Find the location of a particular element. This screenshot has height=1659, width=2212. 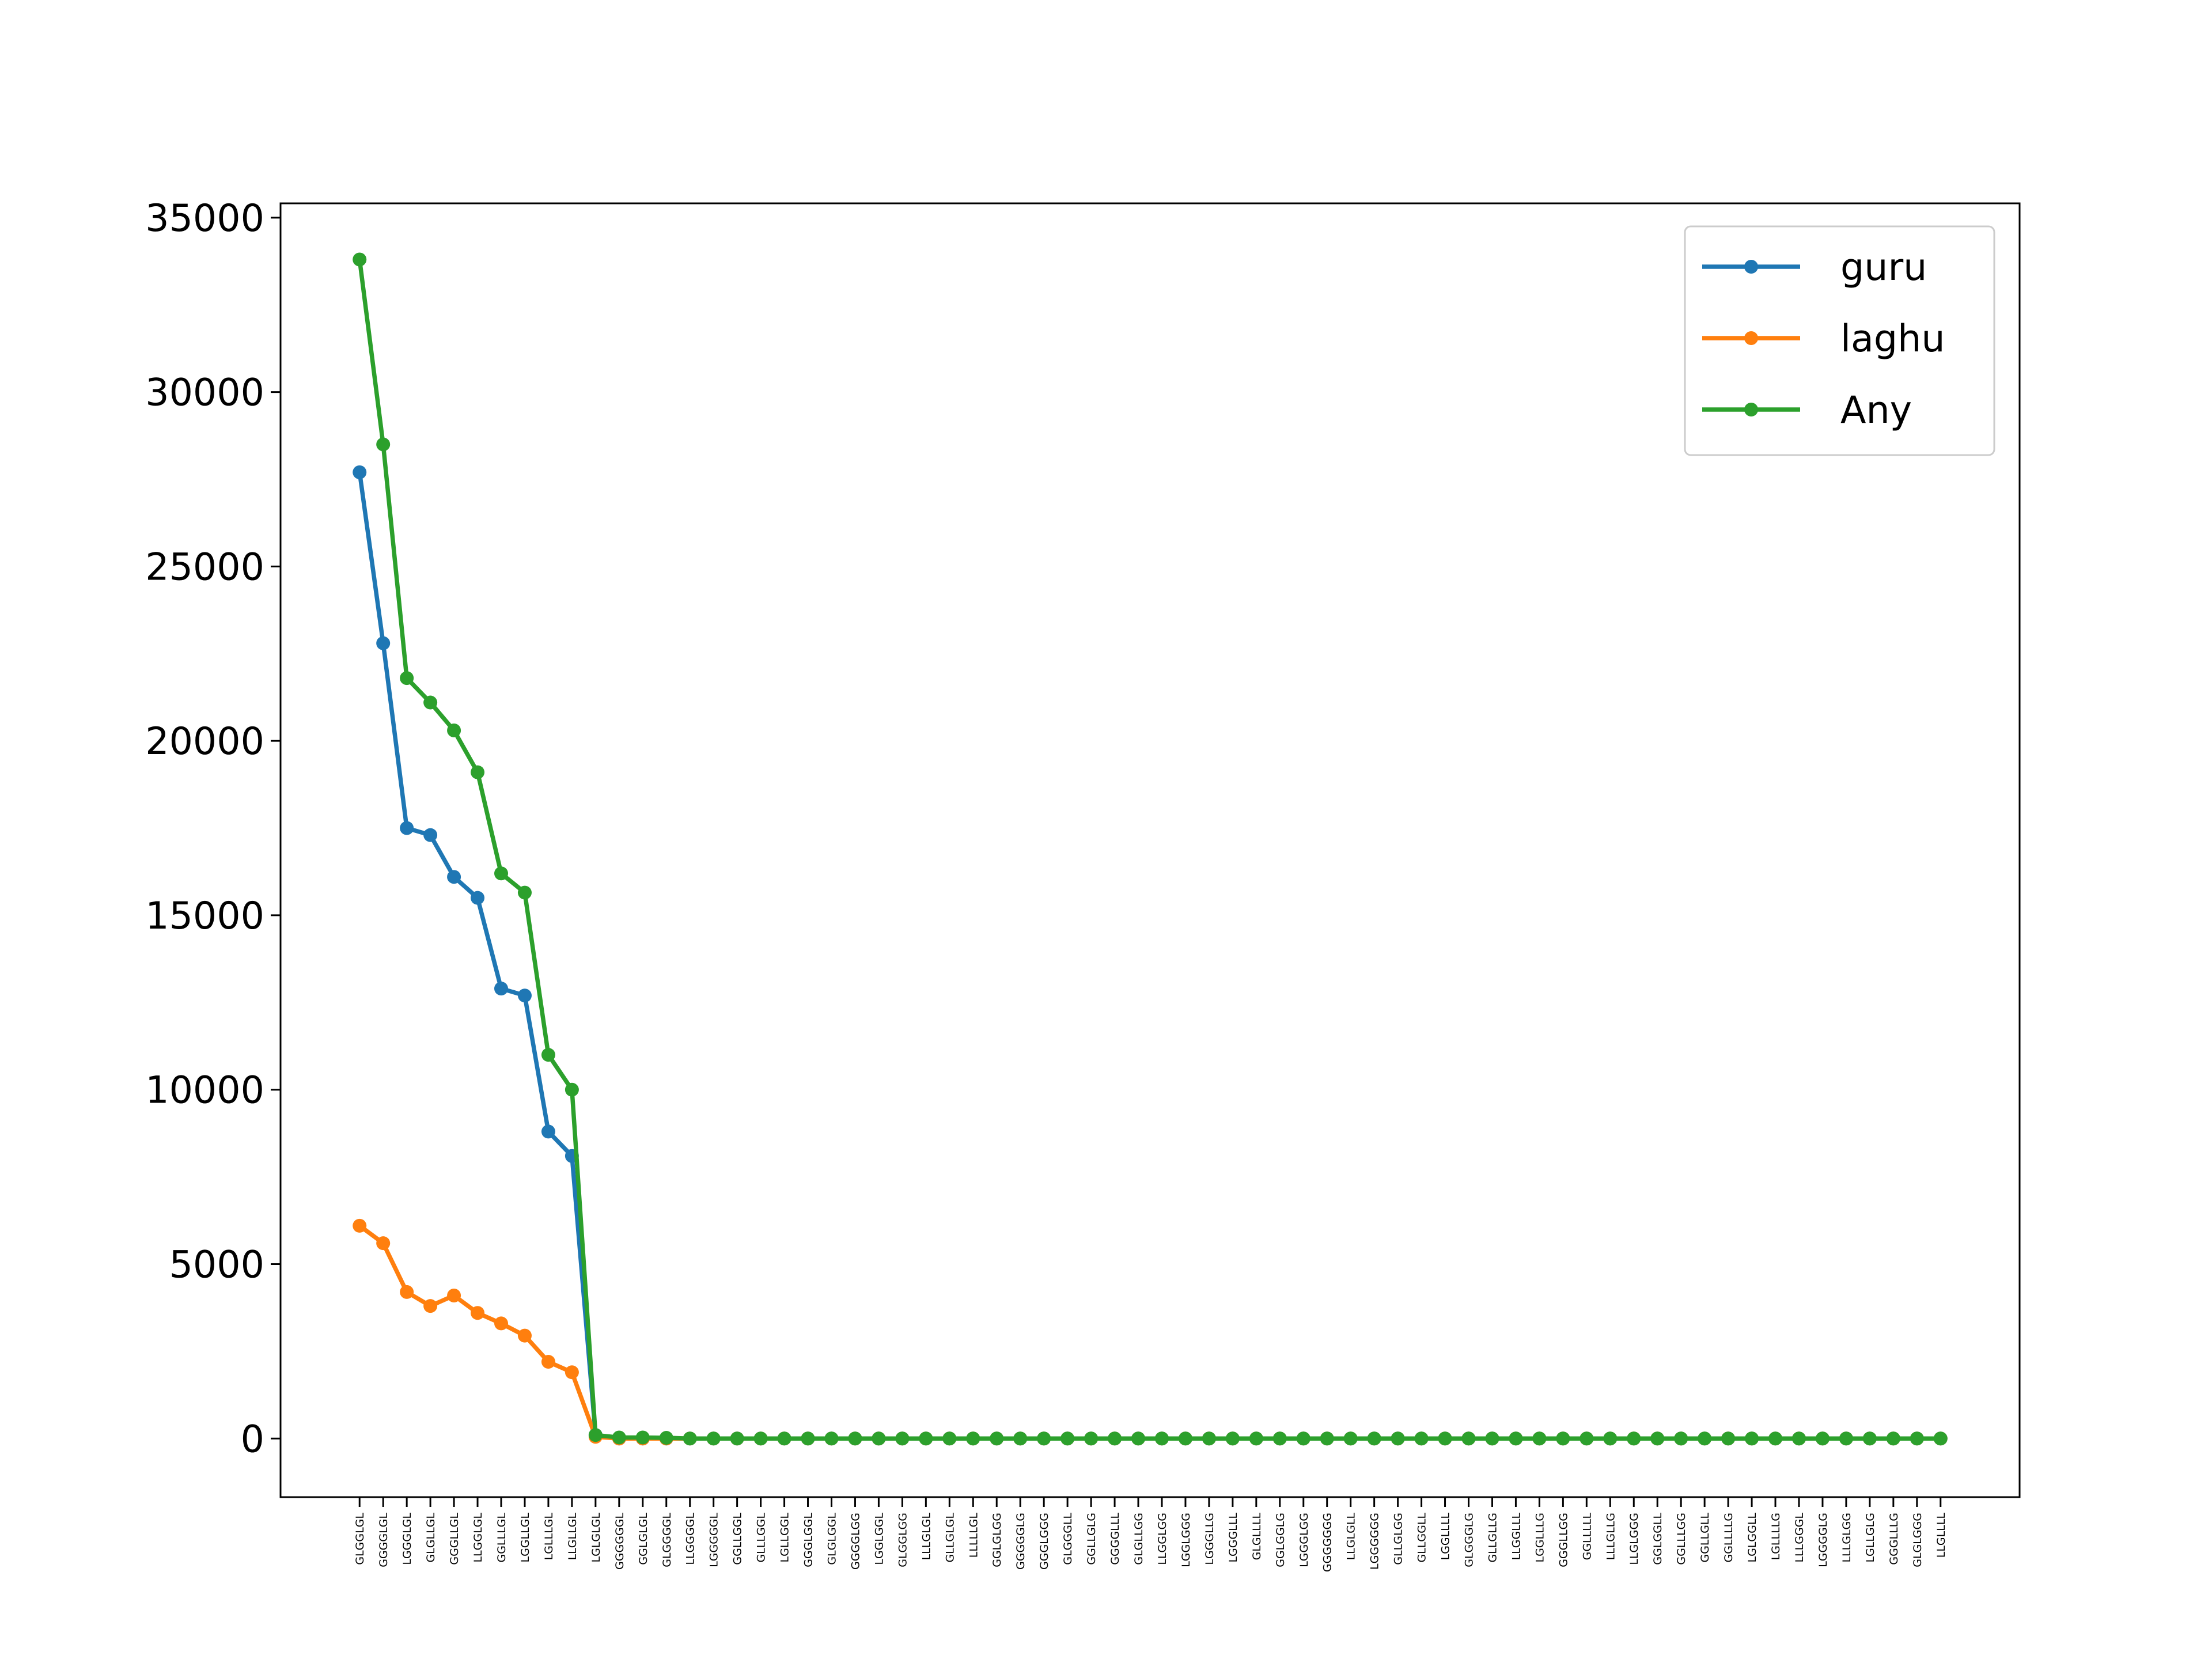

x-tick-label: GGGGLLL is located at coordinates (1115, 1539).